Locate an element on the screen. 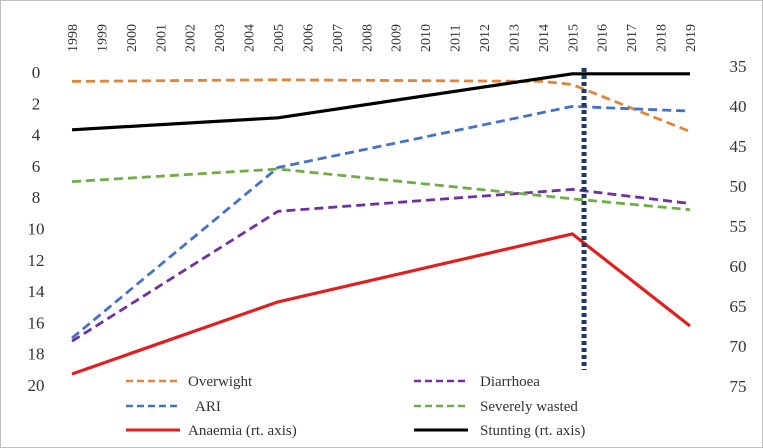  series-line-severely-wasted is located at coordinates (381, 189).